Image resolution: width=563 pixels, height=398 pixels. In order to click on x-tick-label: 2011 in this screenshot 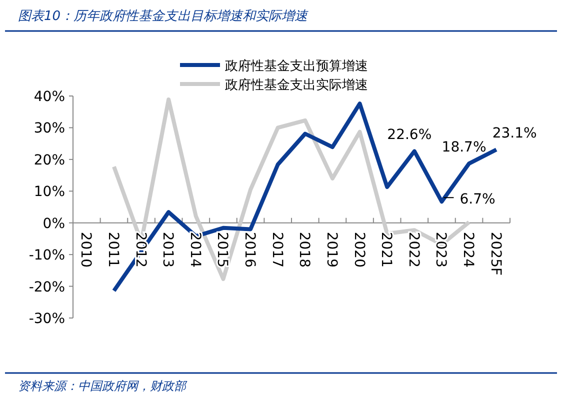, I will do `click(112, 250)`.